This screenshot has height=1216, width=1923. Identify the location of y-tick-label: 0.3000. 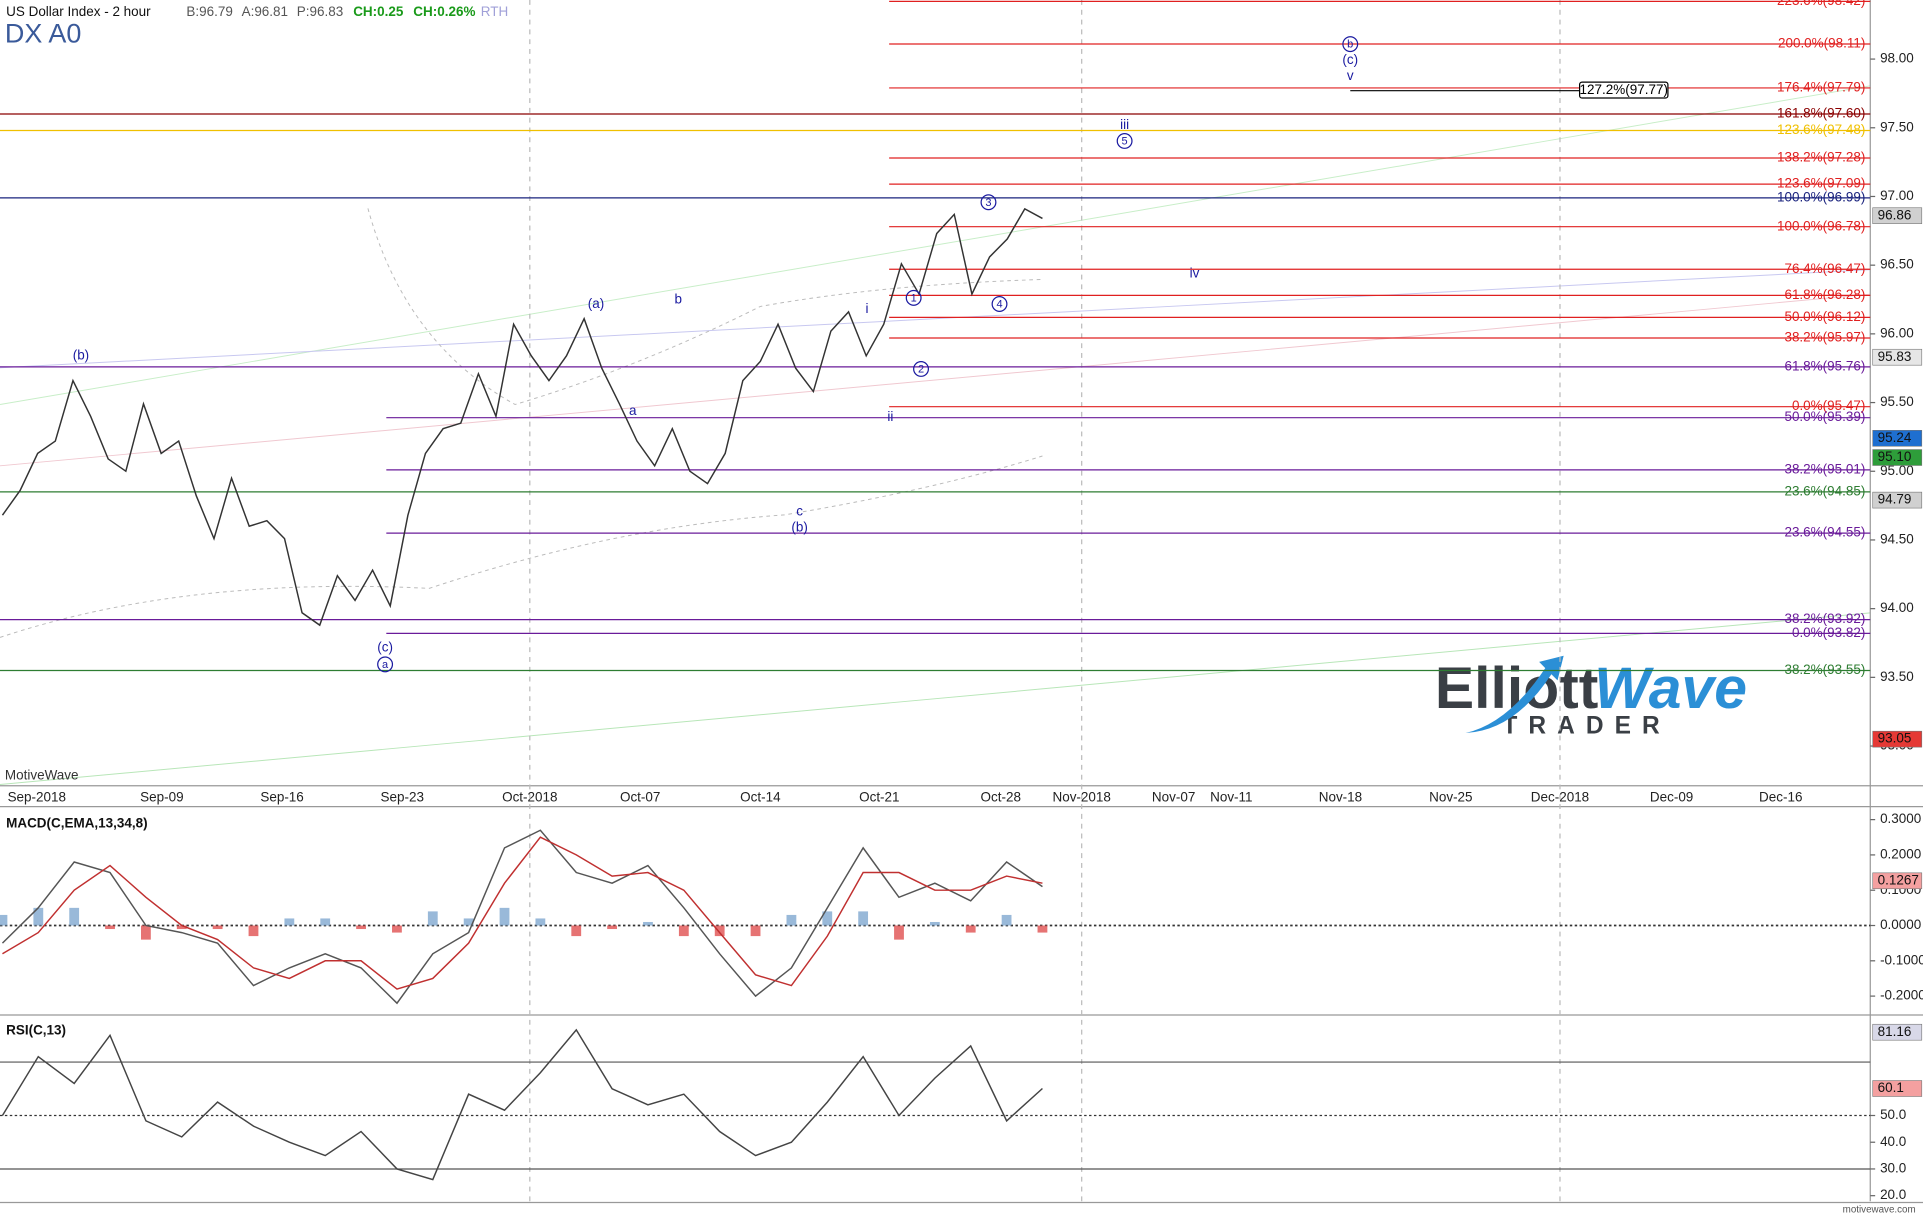
(1900, 818).